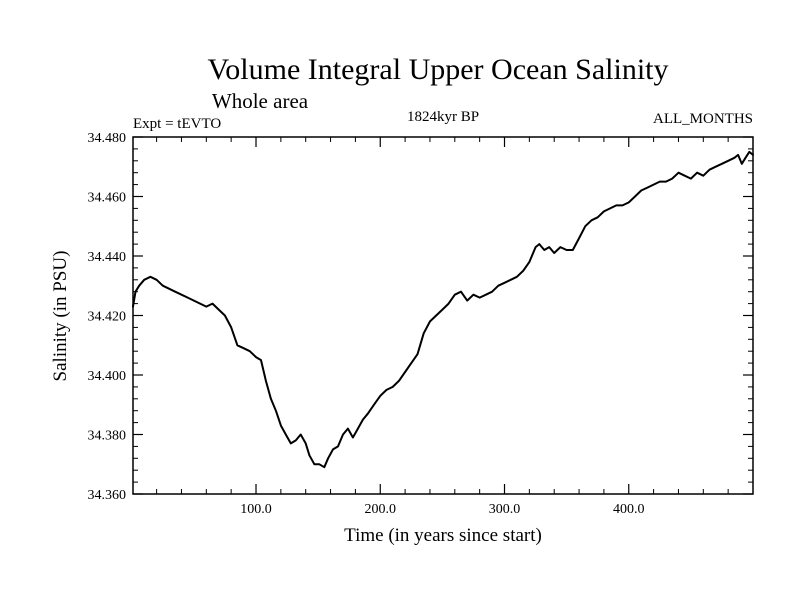 The height and width of the screenshot is (600, 800). Describe the element at coordinates (629, 509) in the screenshot. I see `x-tick-label: 400.0` at that location.